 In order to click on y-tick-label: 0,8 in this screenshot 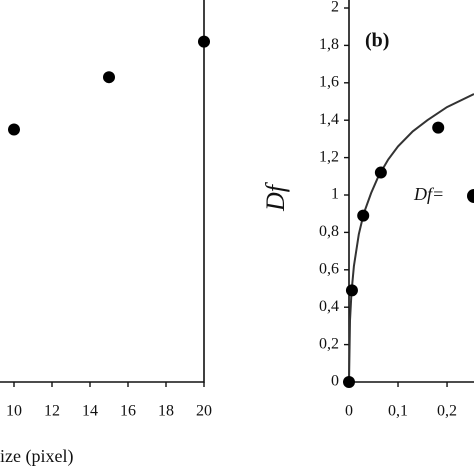, I will do `click(329, 231)`.